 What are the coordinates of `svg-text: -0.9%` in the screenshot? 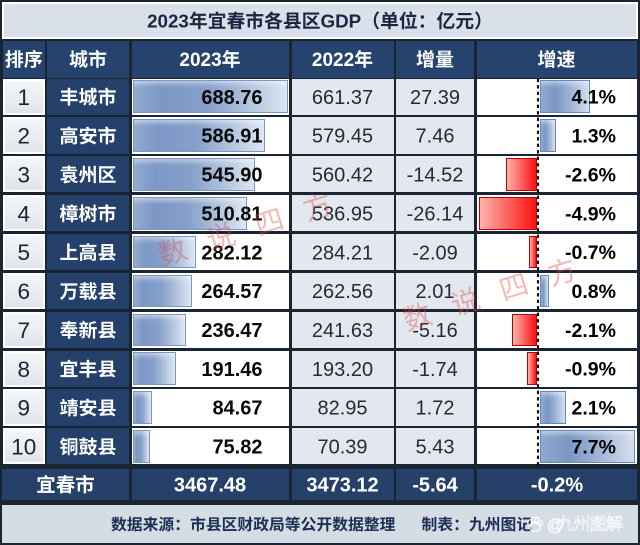 It's located at (590, 370).